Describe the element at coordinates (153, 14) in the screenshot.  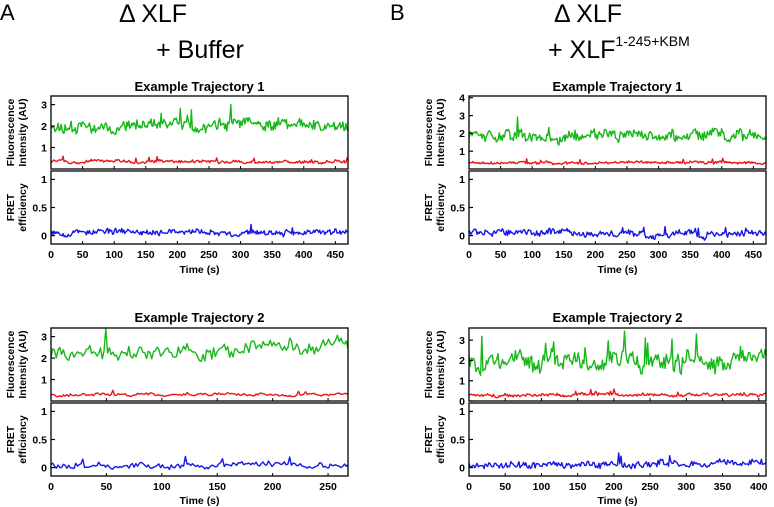
I see `condition-a-line1: Δ XLF` at that location.